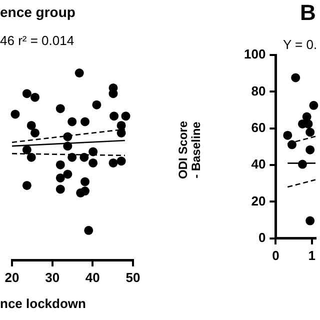  What do you see at coordinates (312, 255) in the screenshot?
I see `x-tick-label: 1` at bounding box center [312, 255].